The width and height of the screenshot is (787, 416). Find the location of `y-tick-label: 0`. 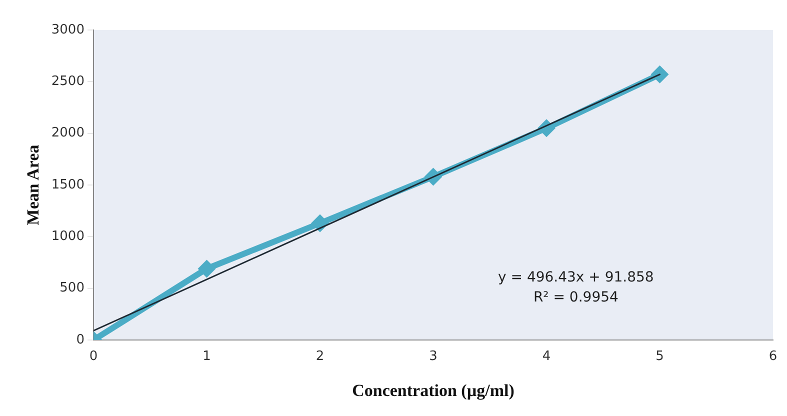

y-tick-label: 0 is located at coordinates (80, 340).